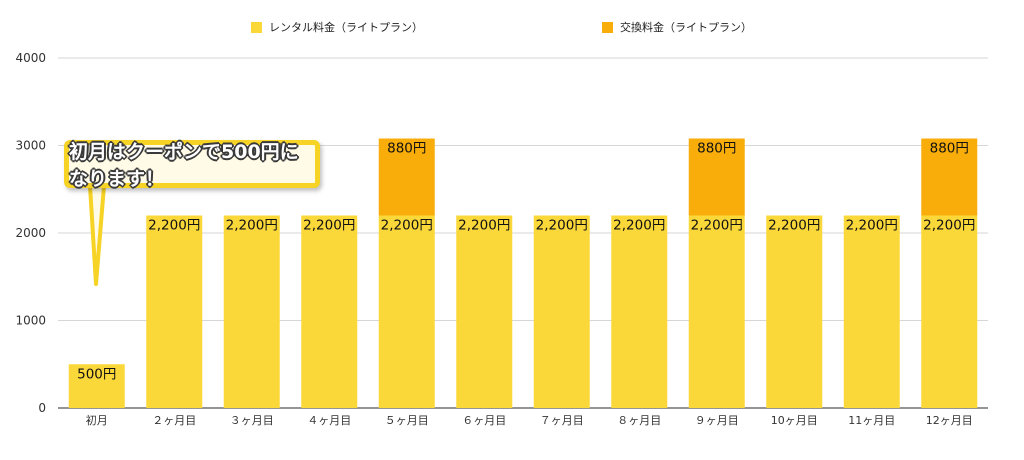  What do you see at coordinates (407, 420) in the screenshot?
I see `x-tick-label: ５ヶ月目` at bounding box center [407, 420].